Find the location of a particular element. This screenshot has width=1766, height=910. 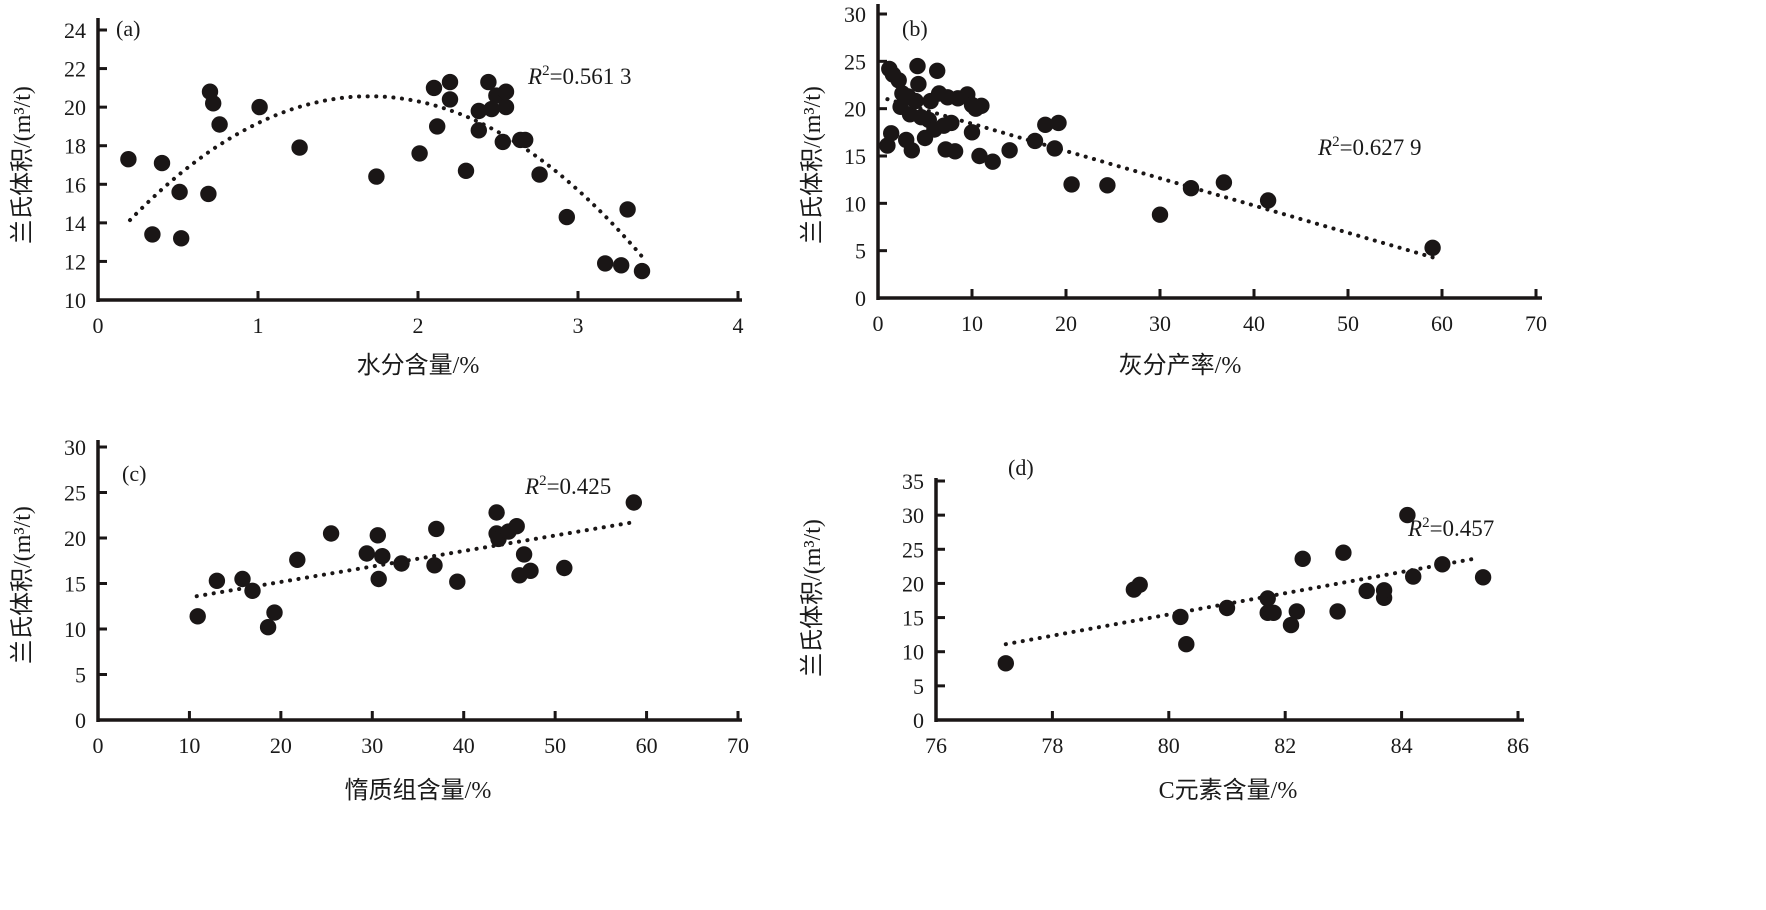

x-tick-label: 3 is located at coordinates (578, 325).